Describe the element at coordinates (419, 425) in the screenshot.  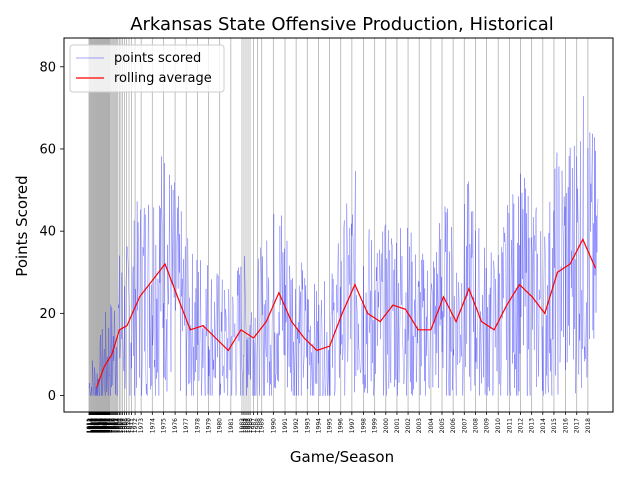
I see `x-tick-label: 2003` at that location.